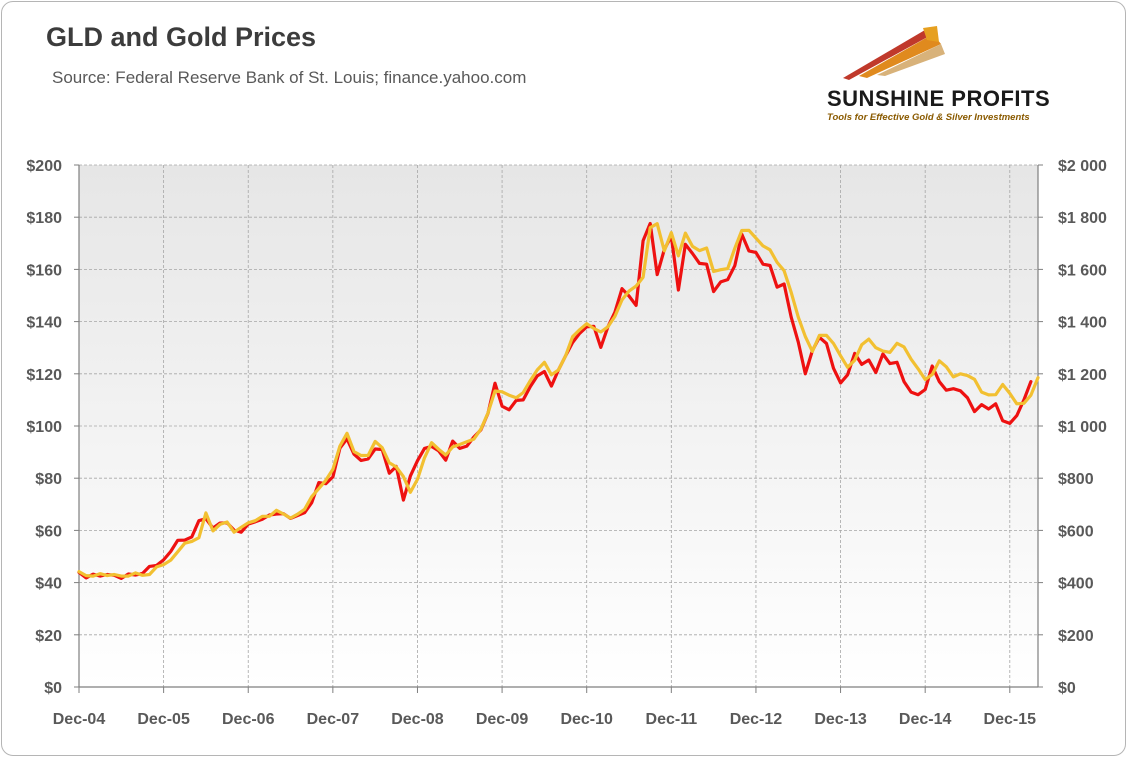 This screenshot has height=759, width=1129. Describe the element at coordinates (1082, 323) in the screenshot. I see `y-right-tick-label: $1 400` at that location.